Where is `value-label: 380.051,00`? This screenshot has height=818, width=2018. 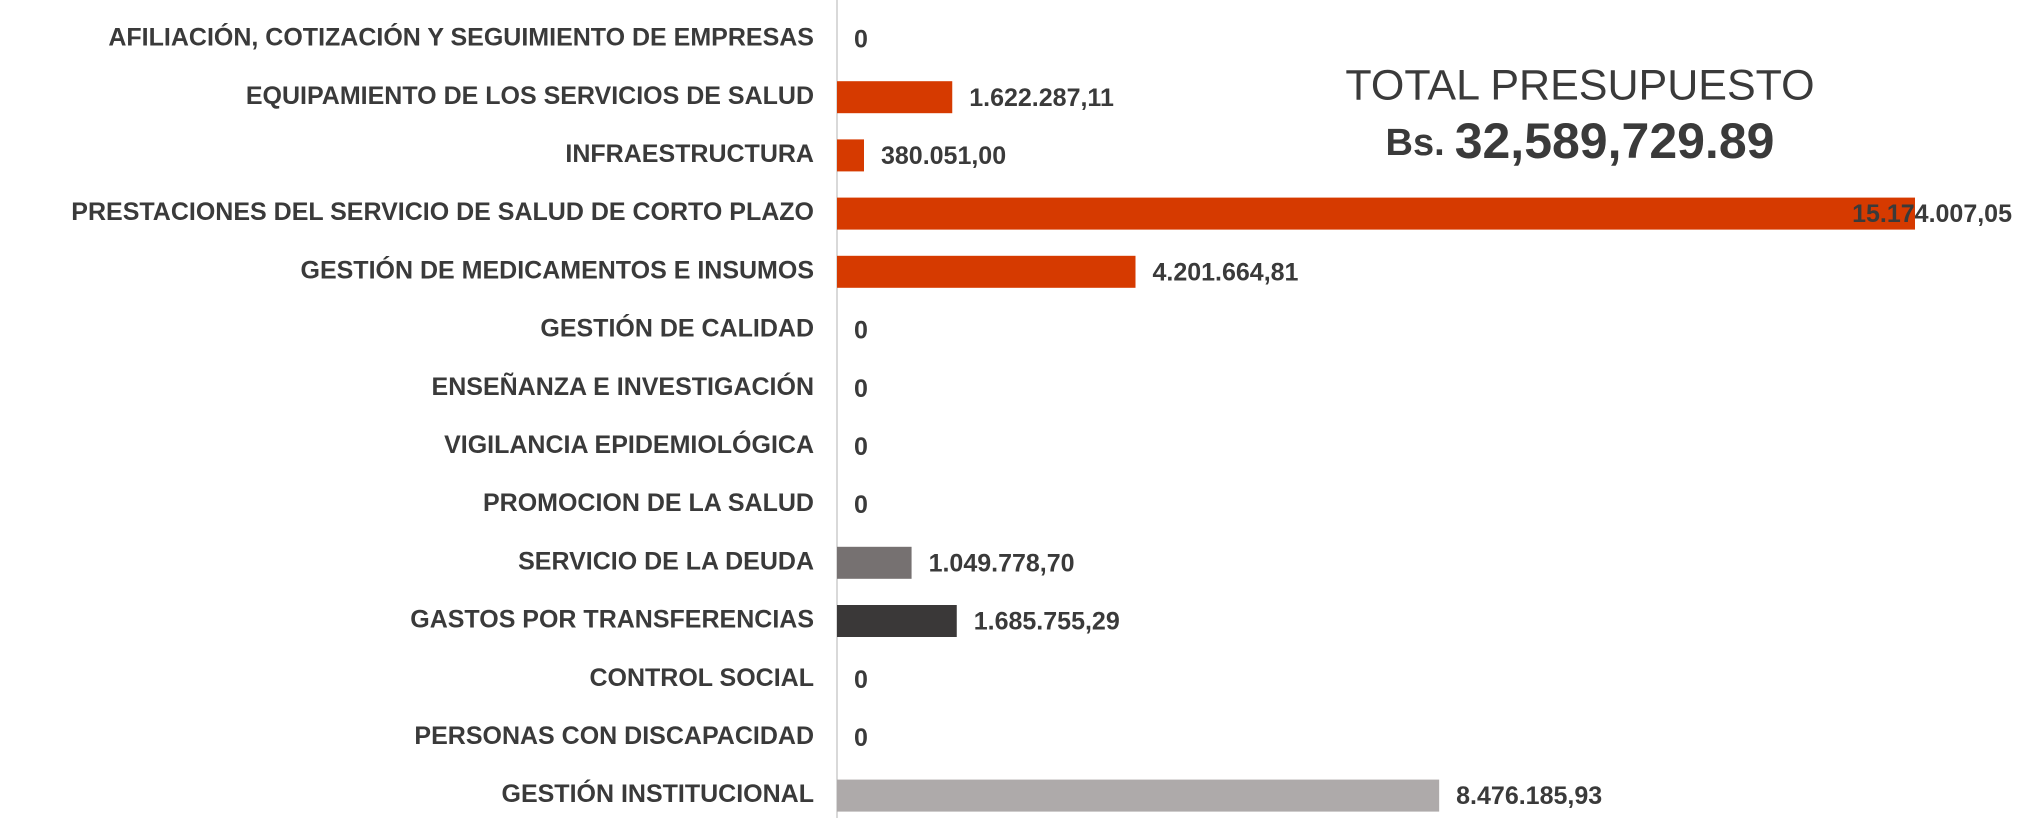 value-label: 380.051,00 is located at coordinates (943, 156).